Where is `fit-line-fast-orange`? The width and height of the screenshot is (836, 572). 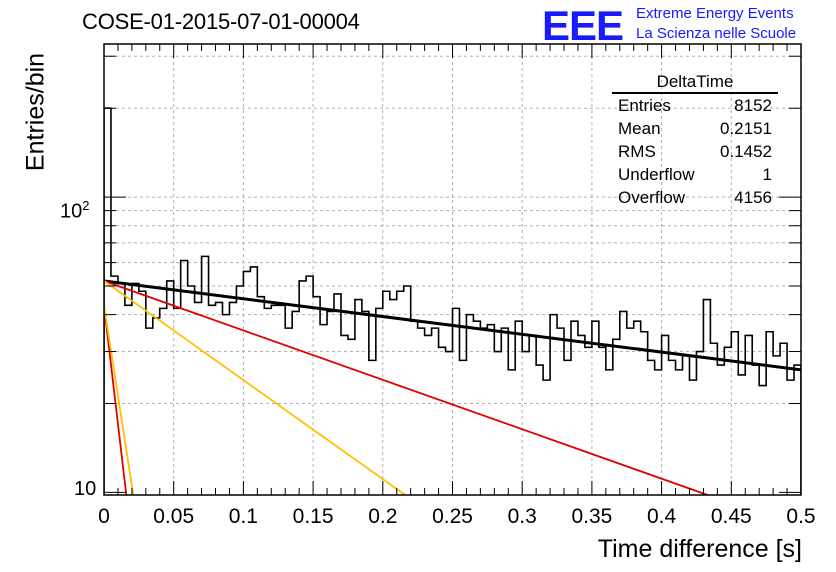 fit-line-fast-orange is located at coordinates (119, 400).